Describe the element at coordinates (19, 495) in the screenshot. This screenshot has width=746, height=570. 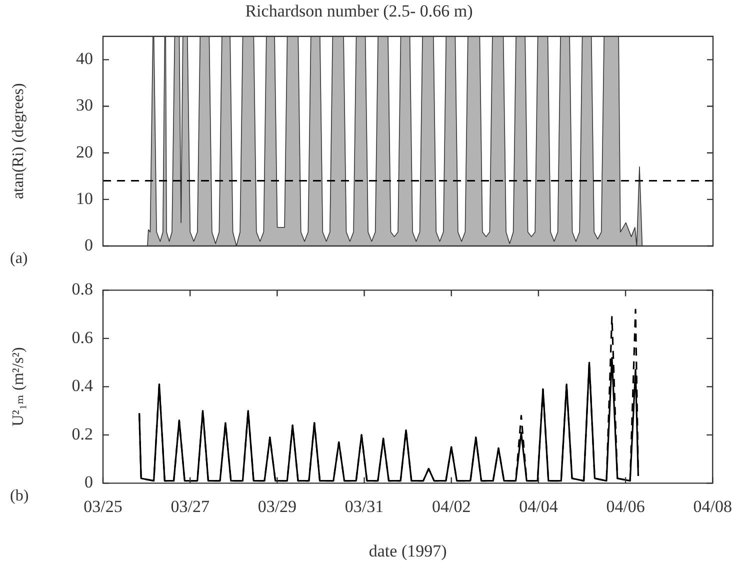
I see `text: (b)` at that location.